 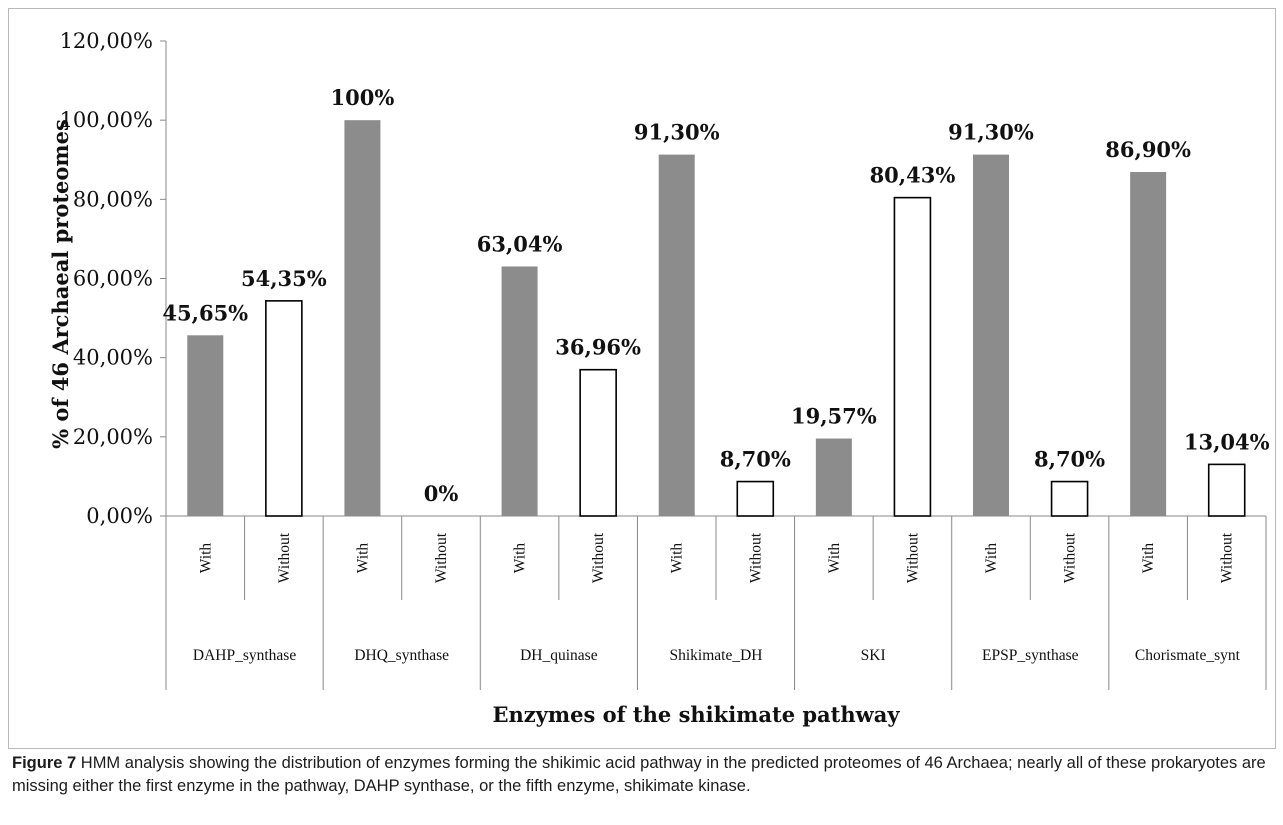 I want to click on figure-label: Figure 7, so click(x=44, y=763).